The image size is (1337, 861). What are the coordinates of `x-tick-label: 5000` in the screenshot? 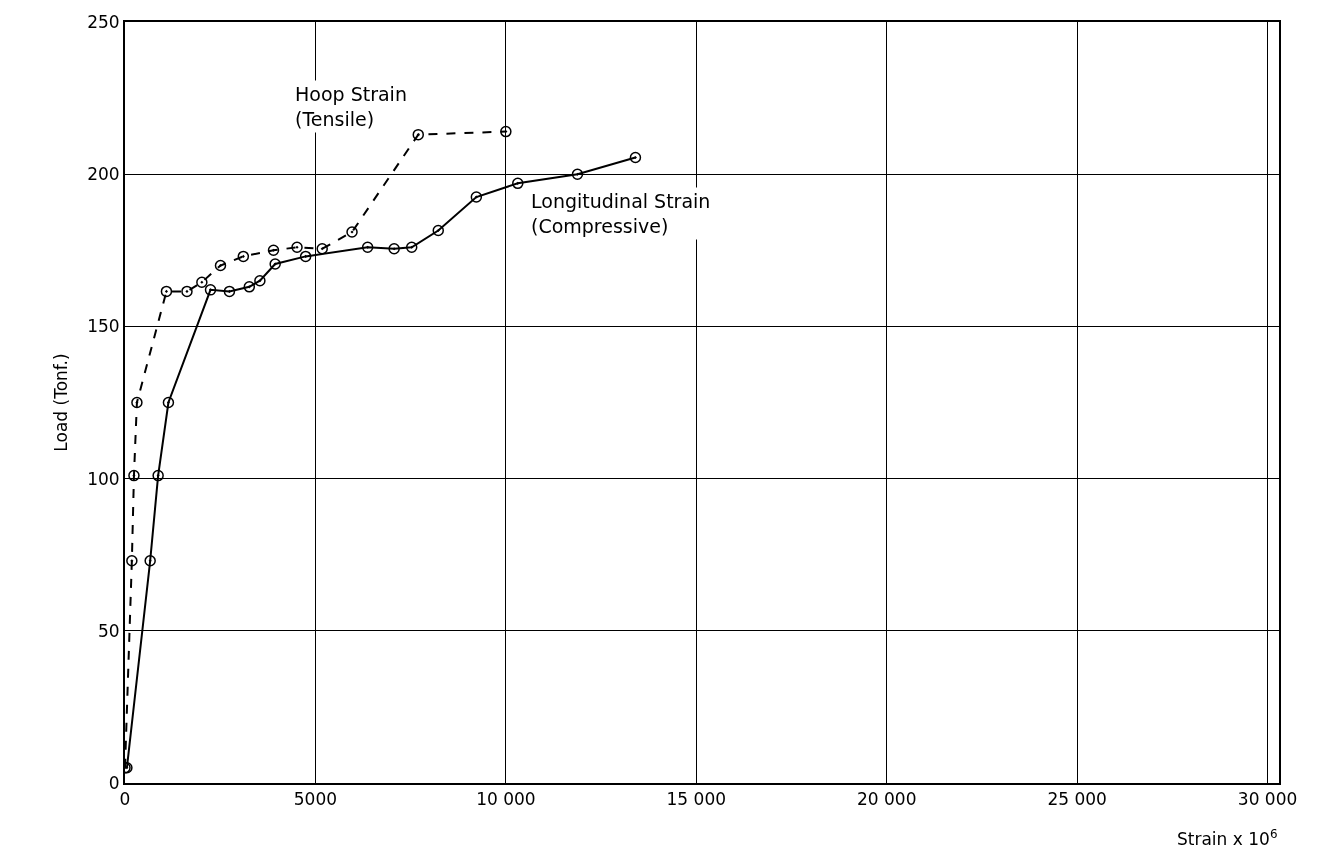 It's located at (315, 799).